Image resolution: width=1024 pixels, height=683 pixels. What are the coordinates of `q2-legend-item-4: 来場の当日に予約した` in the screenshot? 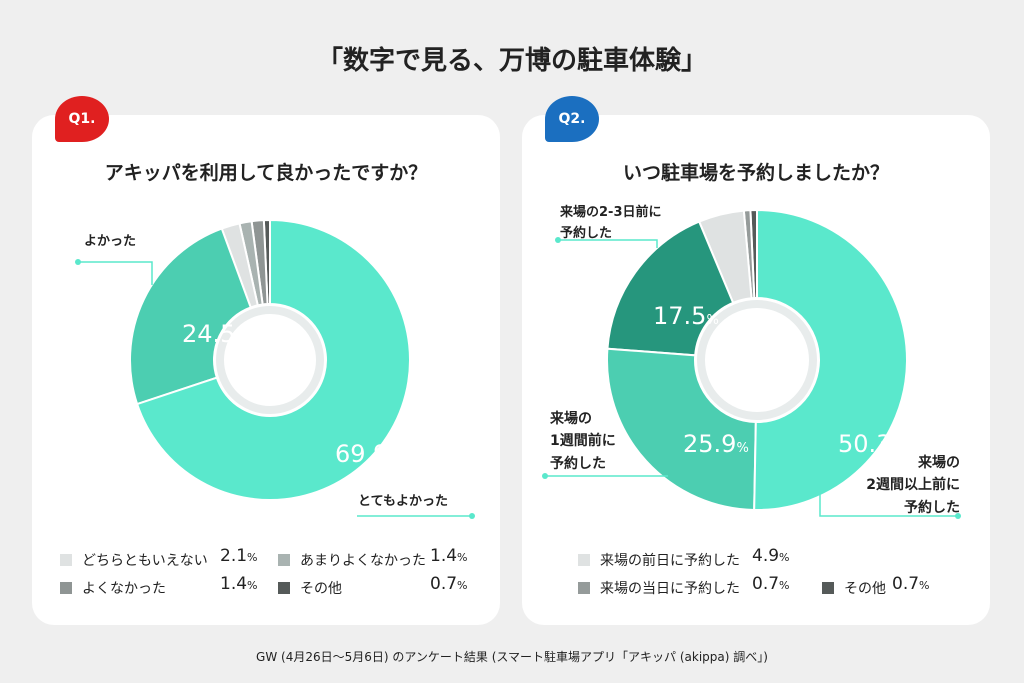 It's located at (659, 588).